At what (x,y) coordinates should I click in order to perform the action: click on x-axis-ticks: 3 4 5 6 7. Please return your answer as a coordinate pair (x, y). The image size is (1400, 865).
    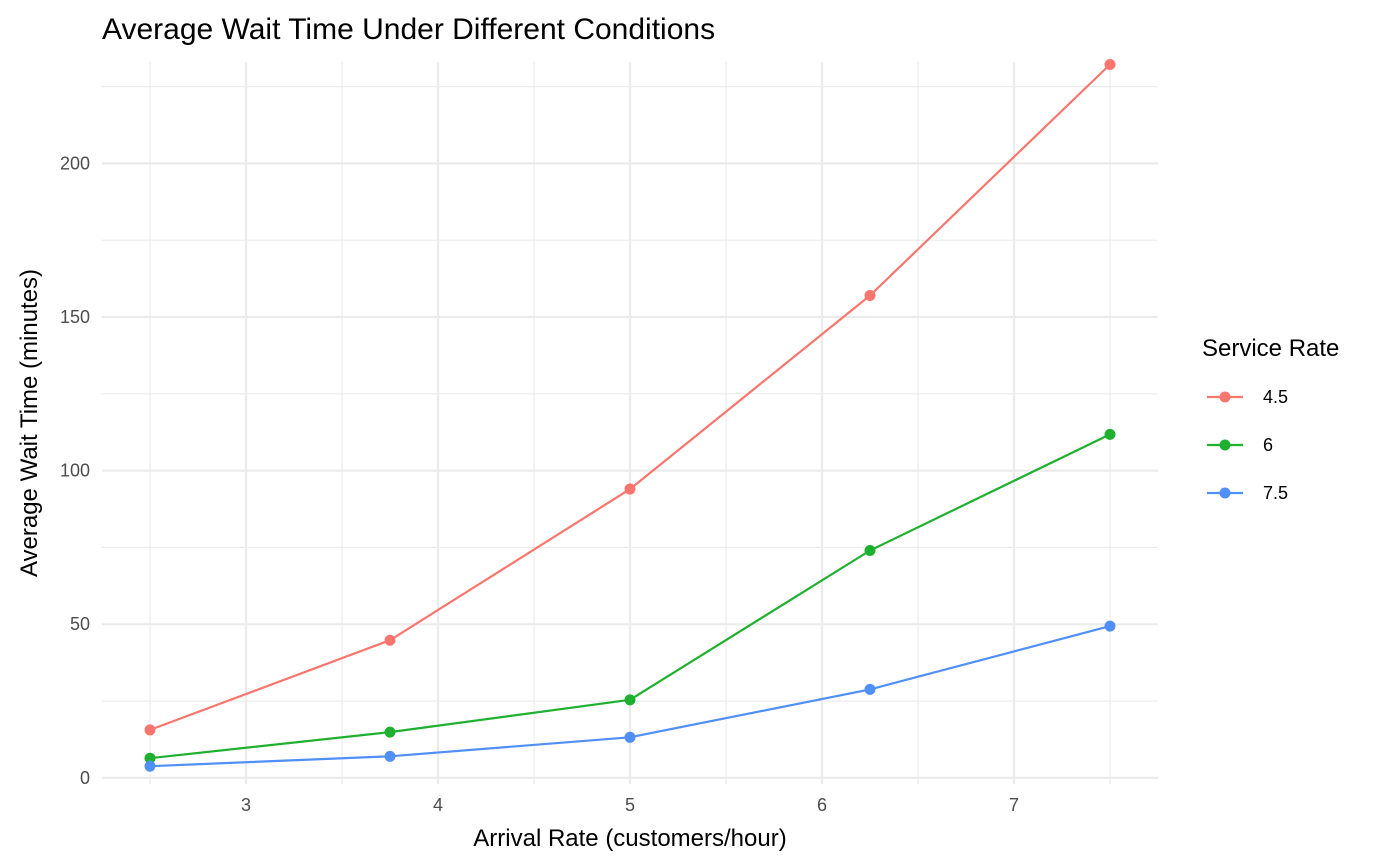
    Looking at the image, I should click on (630, 805).